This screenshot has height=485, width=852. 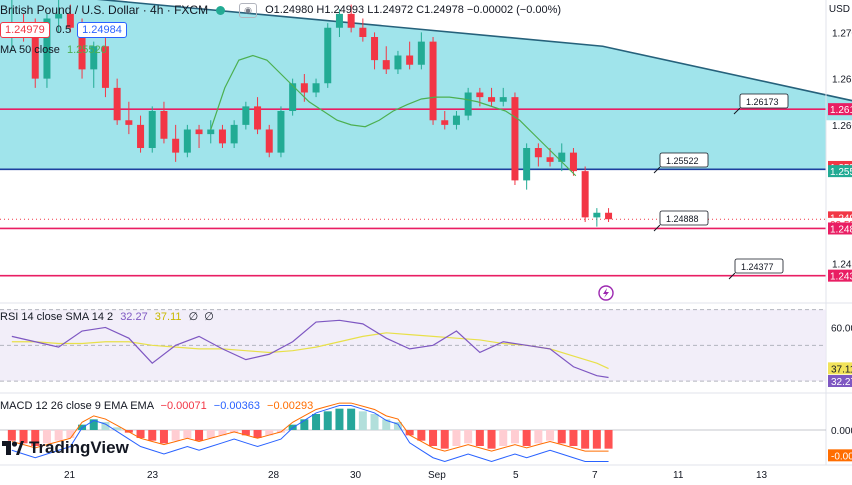 I want to click on rsi-legend: RSI 14 close SMA 14 2 32.27 37.11 ∅ ∅, so click(x=107, y=316).